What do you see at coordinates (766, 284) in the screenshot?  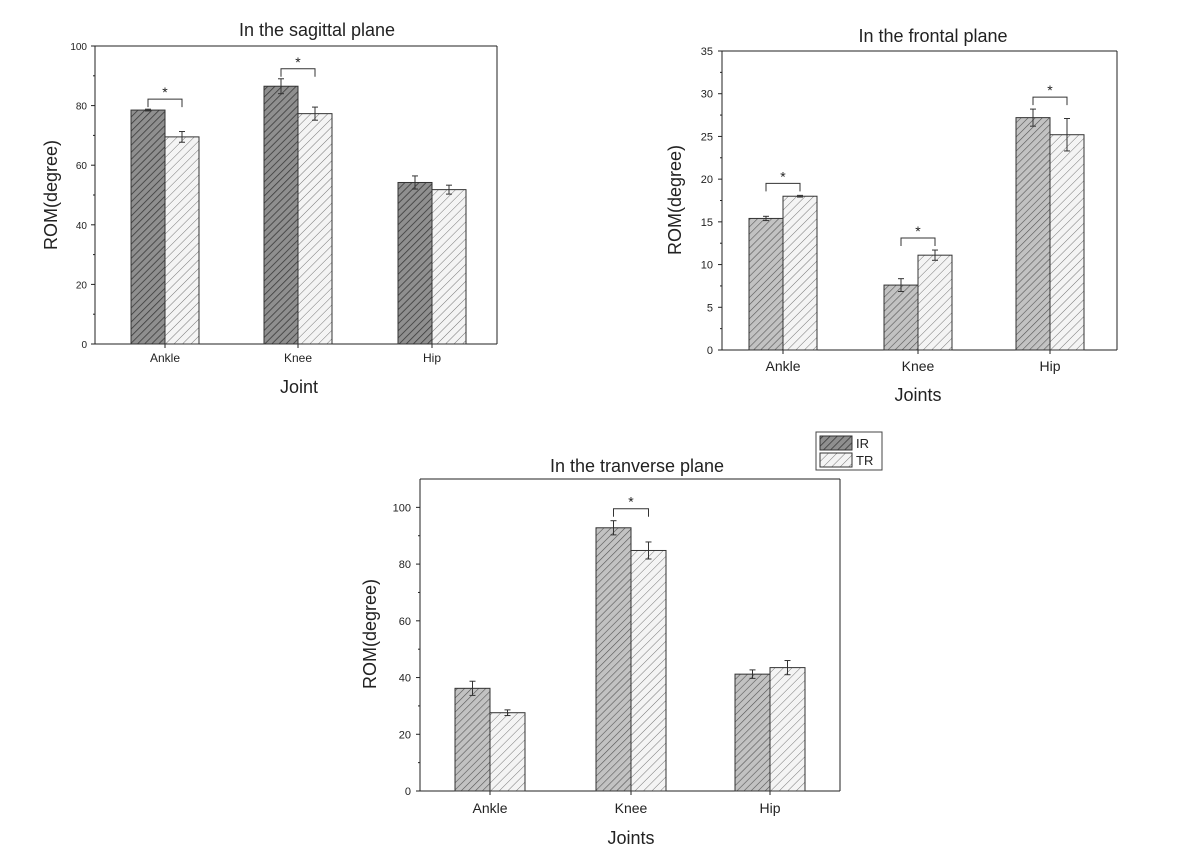 I see `frontal-bar-ir-ankle` at bounding box center [766, 284].